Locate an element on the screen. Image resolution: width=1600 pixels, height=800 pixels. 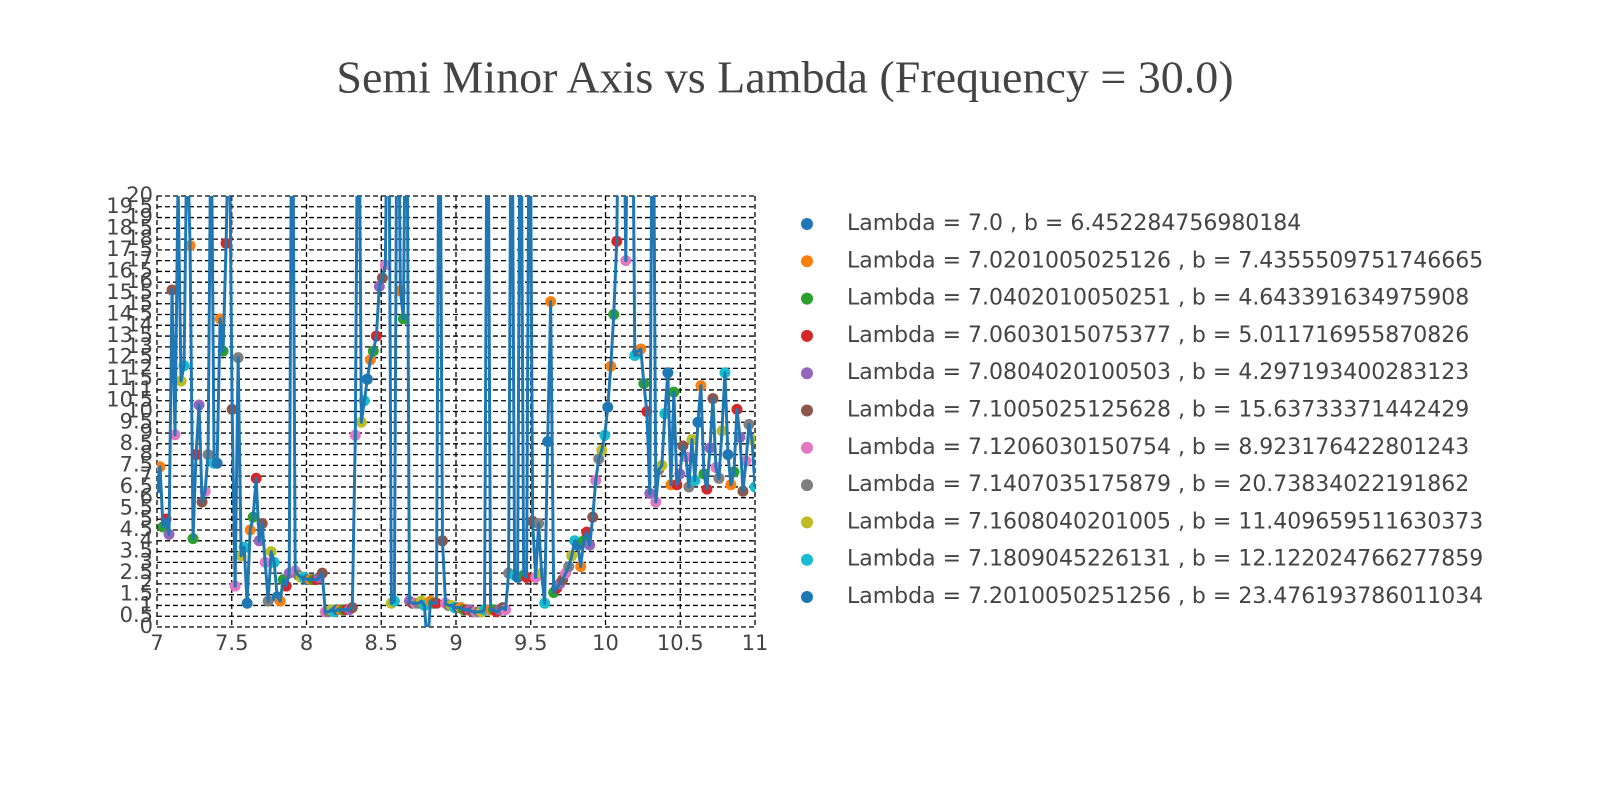
y-tick-label: 1 is located at coordinates (146, 604).